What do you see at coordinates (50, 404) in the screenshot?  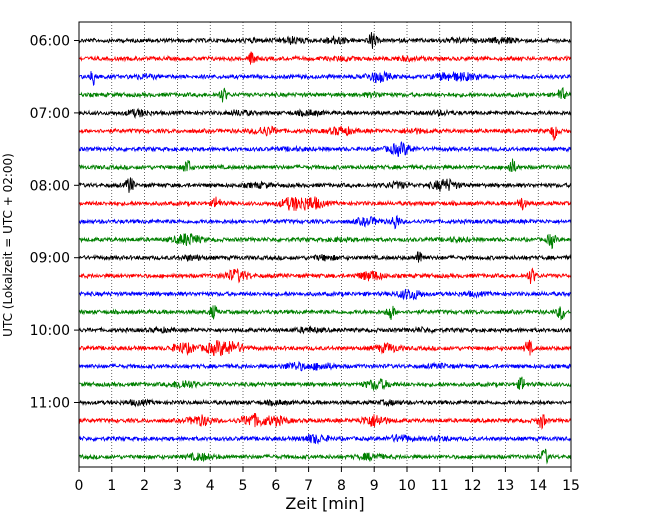 I see `y-tick-label: 11:00` at bounding box center [50, 404].